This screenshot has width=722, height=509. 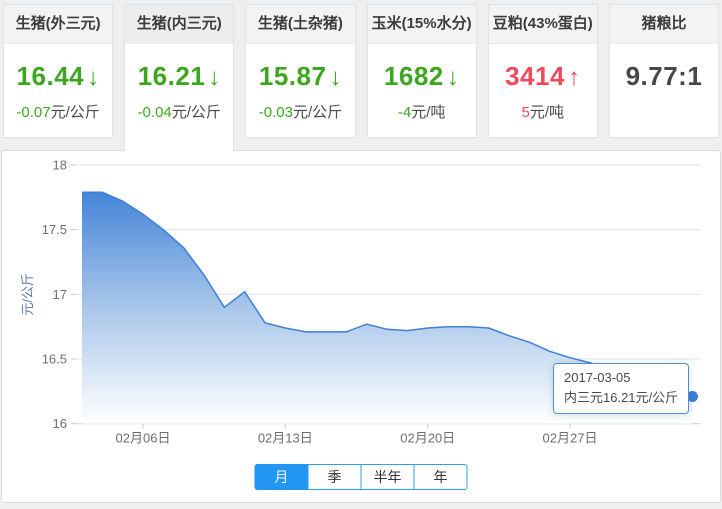 What do you see at coordinates (60, 423) in the screenshot?
I see `y-tick-label: 16` at bounding box center [60, 423].